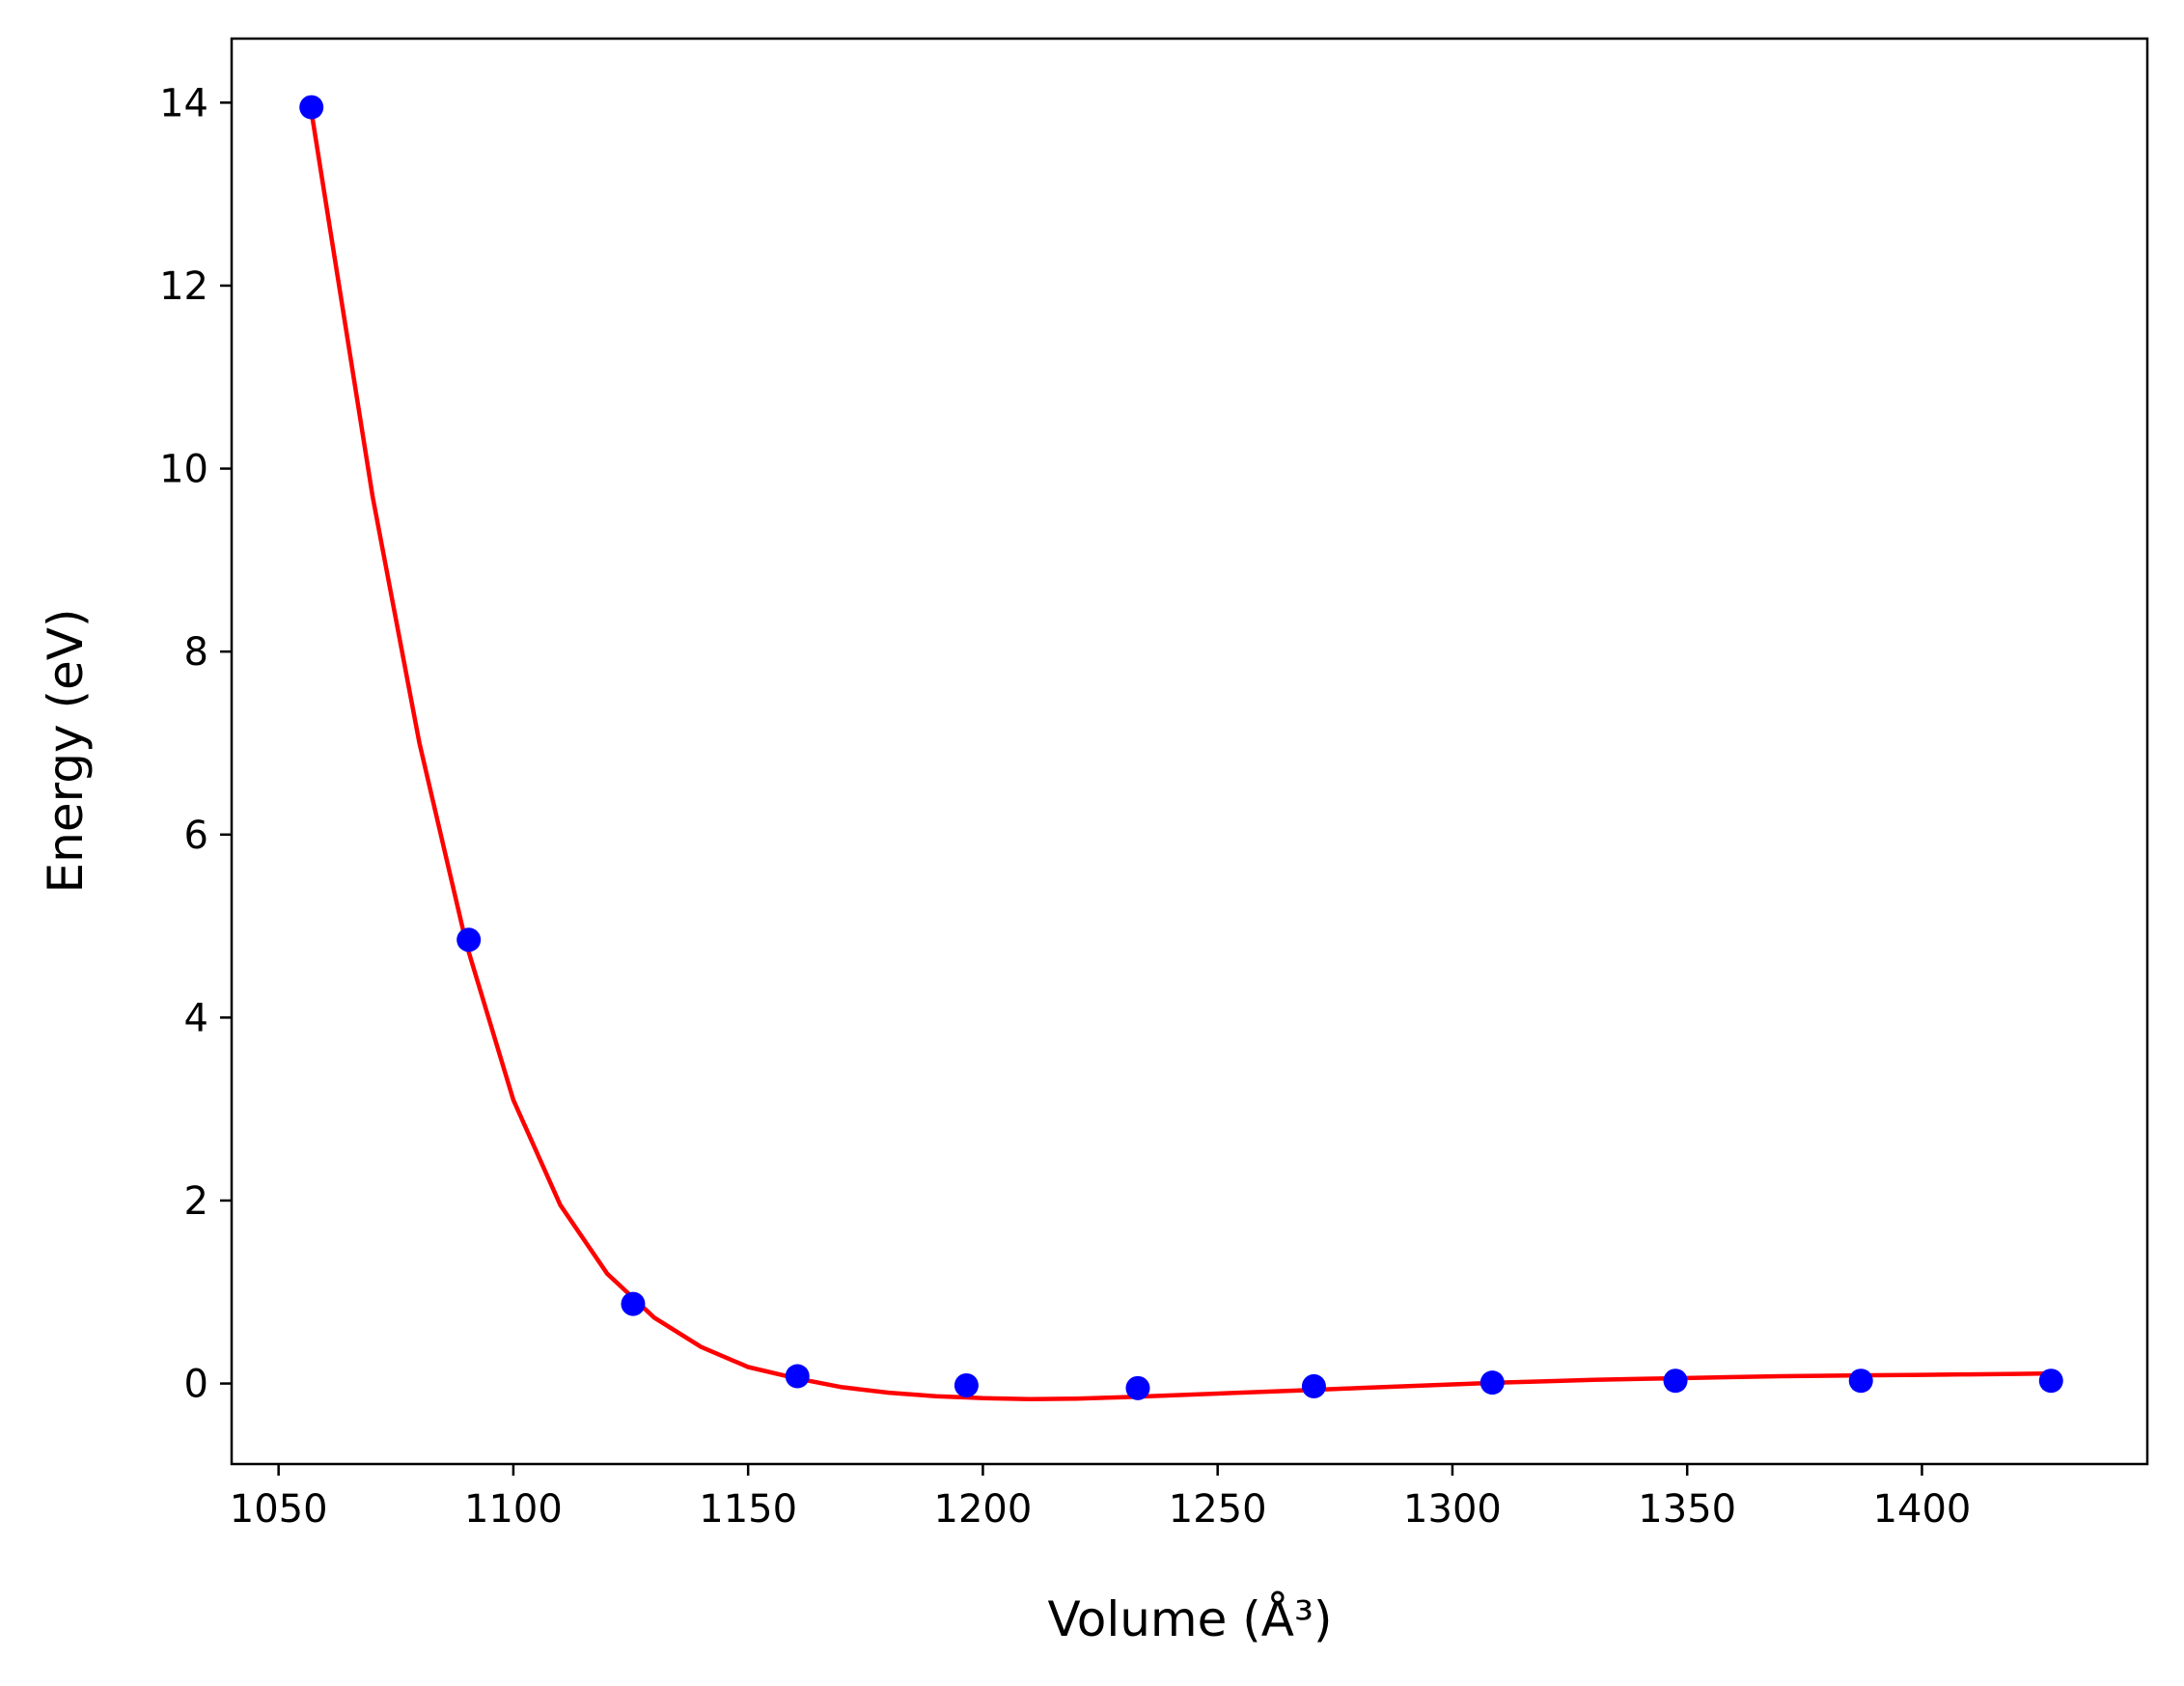 The image size is (2184, 1686). Describe the element at coordinates (183, 470) in the screenshot. I see `y-tick-label: 10` at that location.